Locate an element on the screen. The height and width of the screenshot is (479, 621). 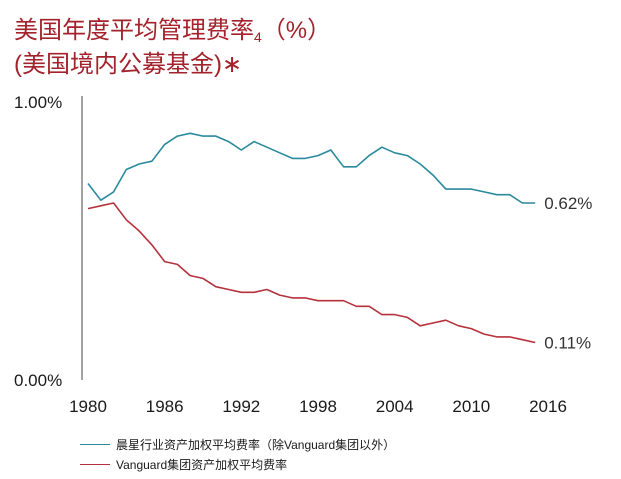
legend-item-industry: 晨星行业资产加权平均费率（除Vanguard集团以外） is located at coordinates (237, 444).